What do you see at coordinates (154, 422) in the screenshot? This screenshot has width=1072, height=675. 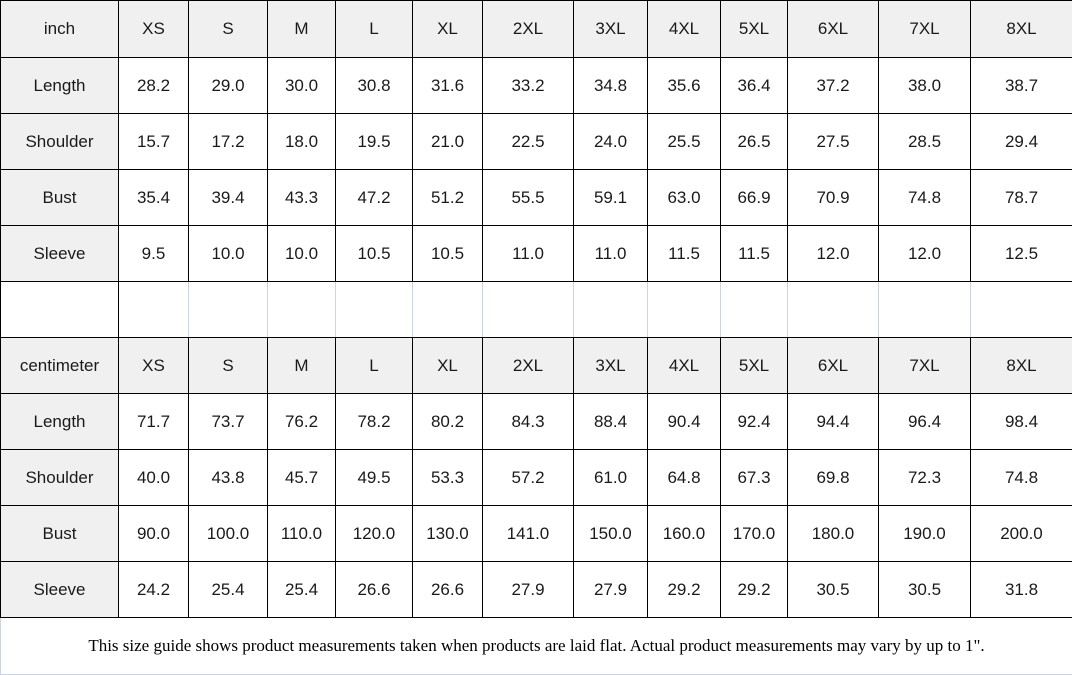 I see `value-cell: 71.7` at bounding box center [154, 422].